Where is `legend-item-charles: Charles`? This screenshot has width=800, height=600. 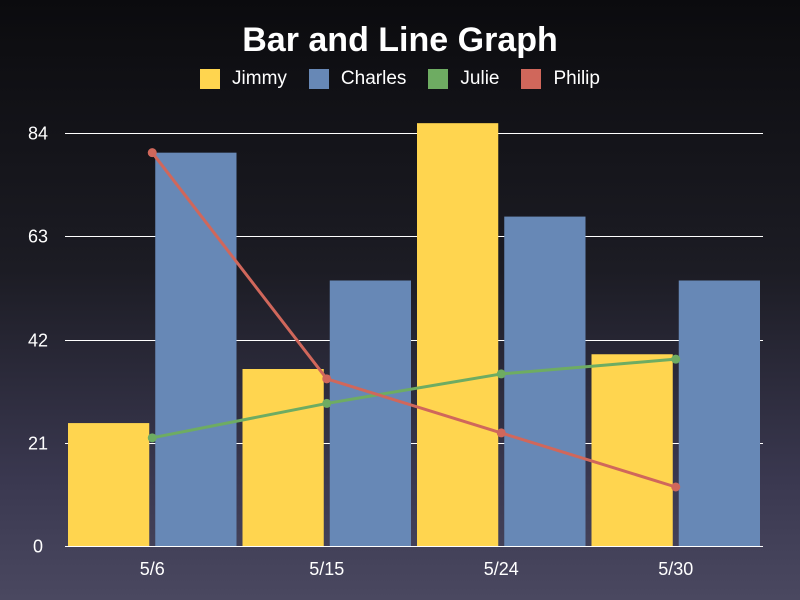
legend-item-charles: Charles is located at coordinates (357, 79).